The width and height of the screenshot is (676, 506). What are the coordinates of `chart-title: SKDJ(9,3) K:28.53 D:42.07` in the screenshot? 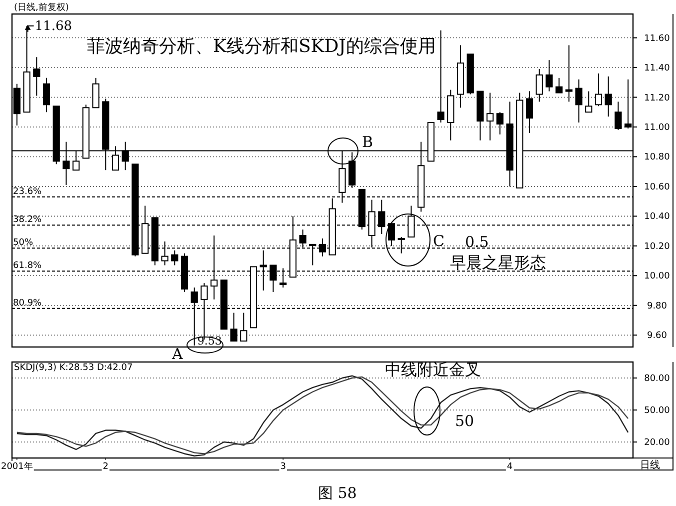 It's located at (73, 368).